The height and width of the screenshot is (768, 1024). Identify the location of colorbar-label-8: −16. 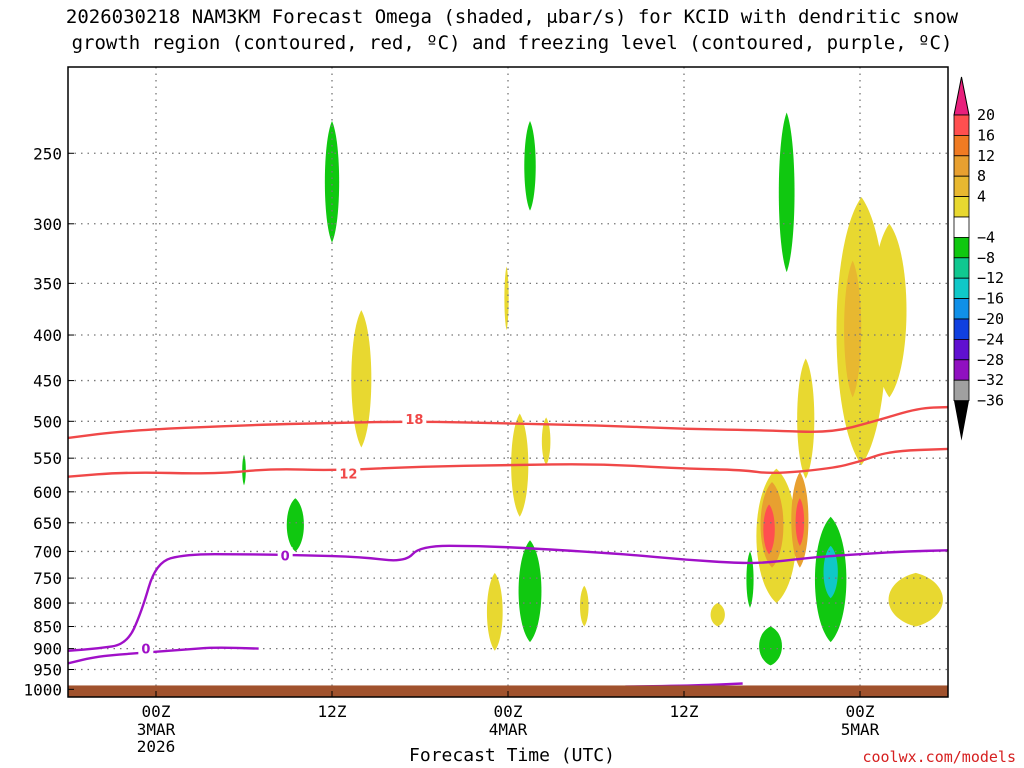
(990, 299).